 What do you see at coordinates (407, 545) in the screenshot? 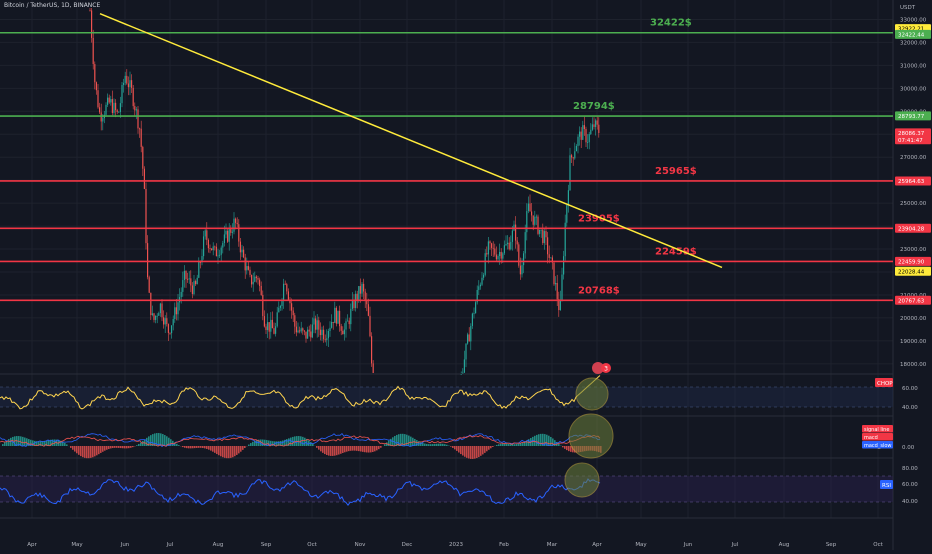
I see `time-tick-label: Dec` at bounding box center [407, 545].